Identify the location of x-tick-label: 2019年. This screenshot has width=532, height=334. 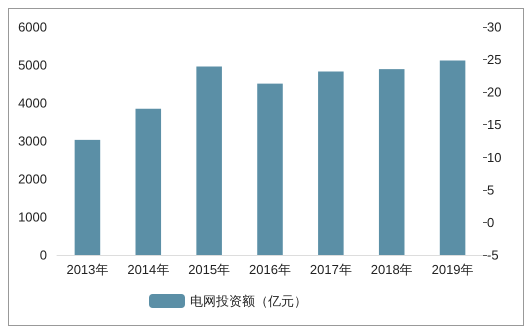
(453, 269).